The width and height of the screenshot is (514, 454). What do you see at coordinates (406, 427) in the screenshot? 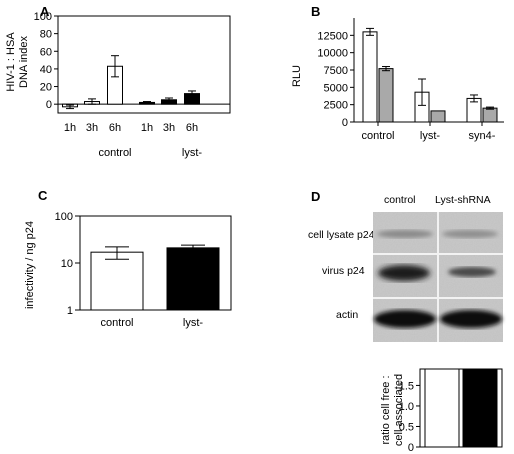
I see `panel-d-ytick-label-1: 0.5` at bounding box center [406, 427].